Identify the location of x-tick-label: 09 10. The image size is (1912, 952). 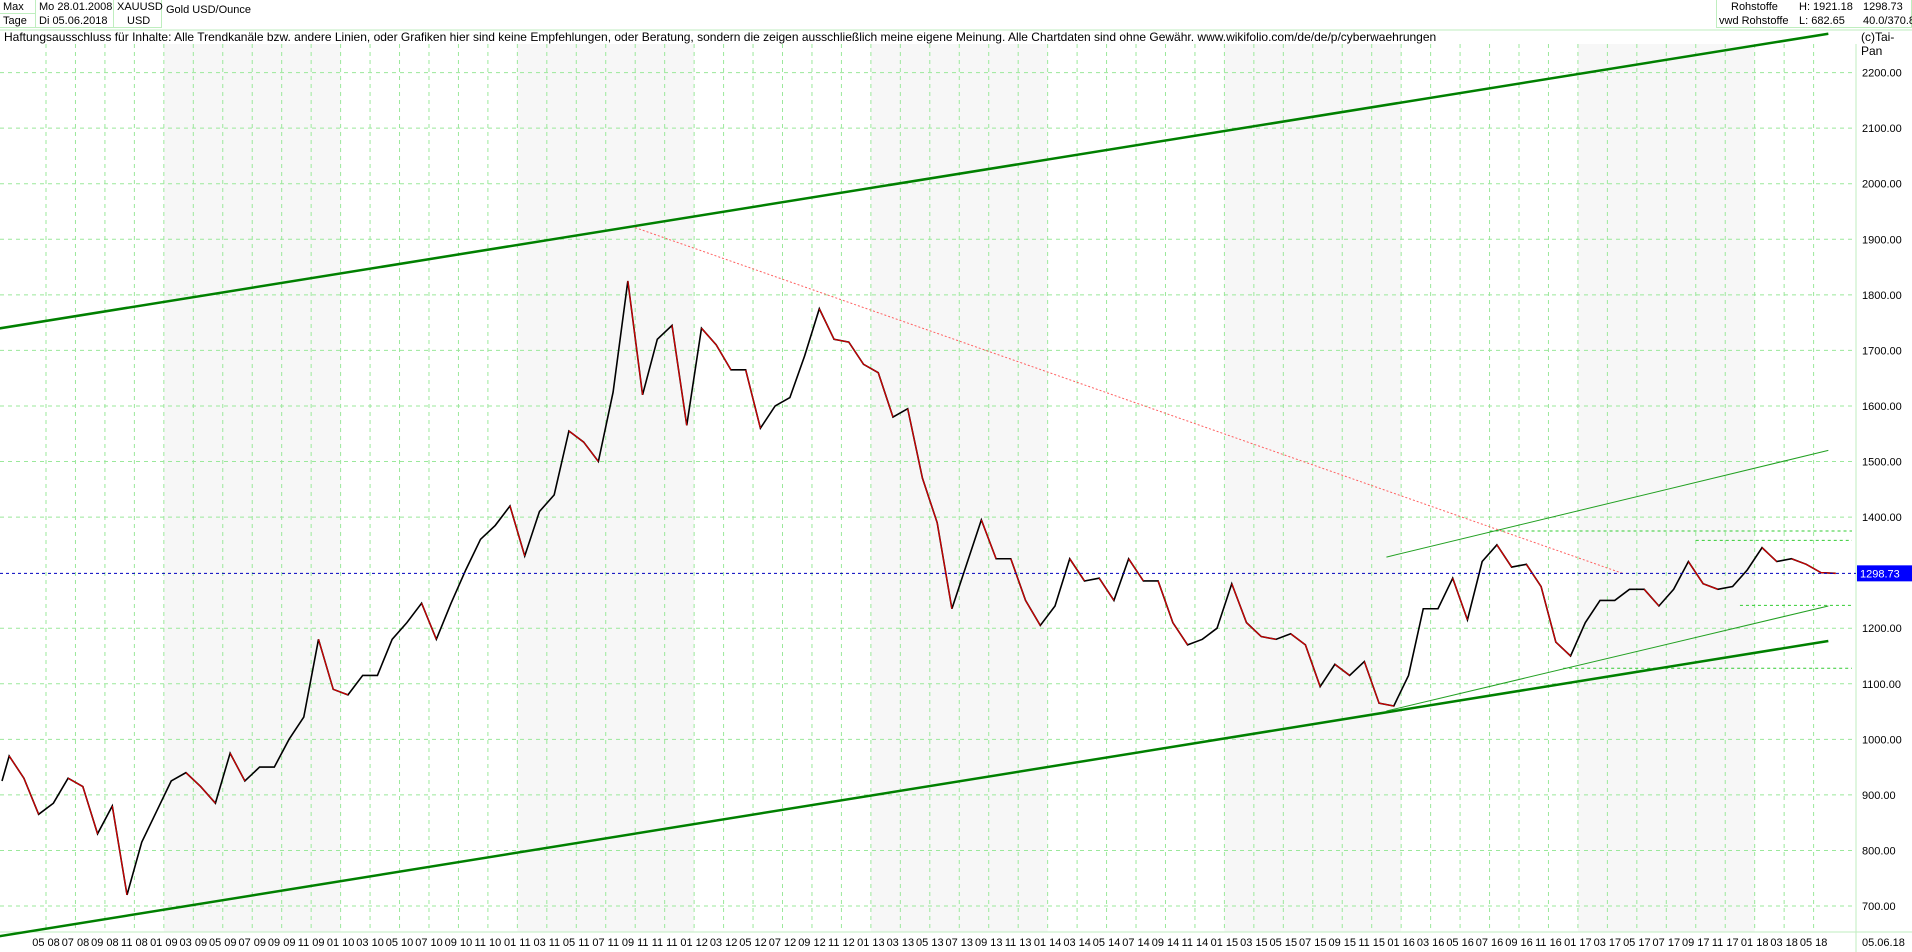
(459, 943).